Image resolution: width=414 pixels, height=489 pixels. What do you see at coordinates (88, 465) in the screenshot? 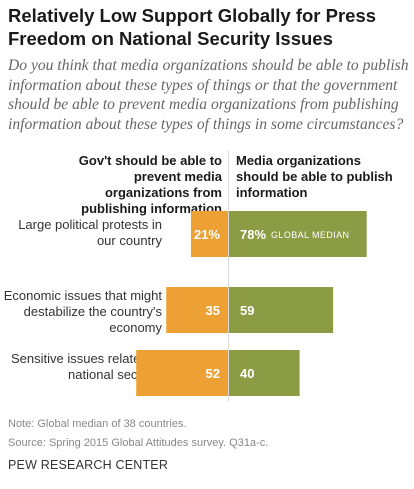
I see `footer-brand: PEW RESEARCH CENTER` at bounding box center [88, 465].